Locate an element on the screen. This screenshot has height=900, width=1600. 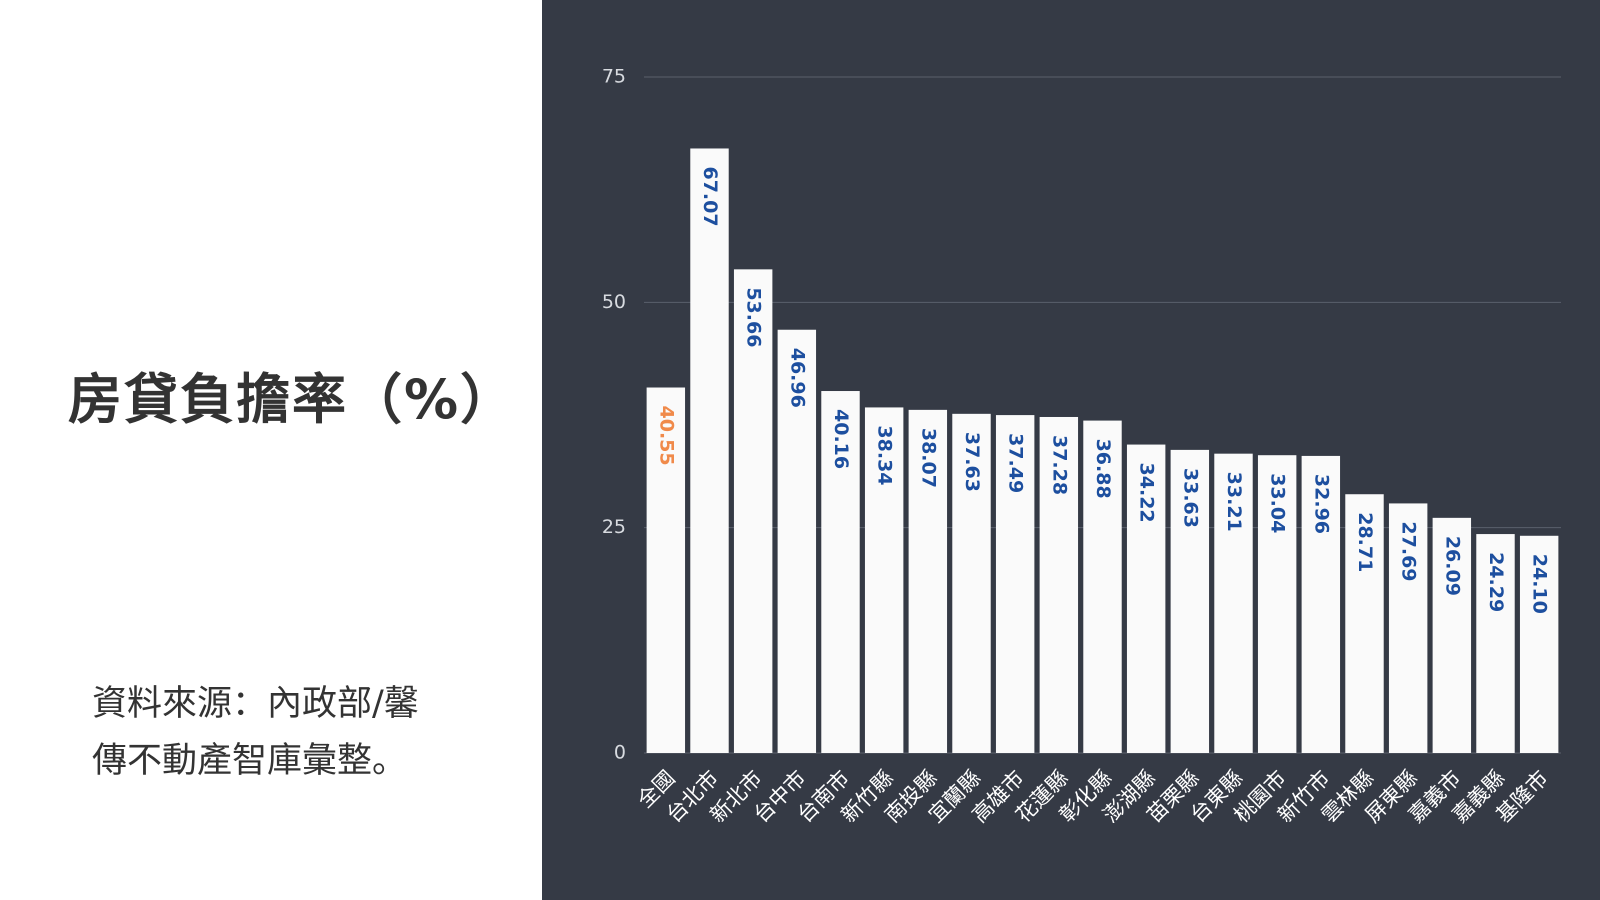
value-label: 33.04 is located at coordinates (1278, 503).